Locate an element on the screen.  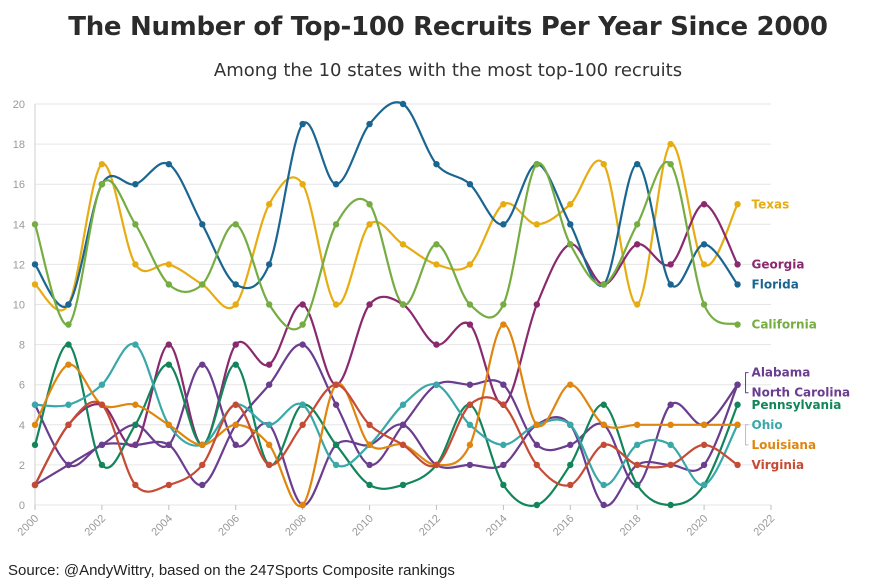
point-california-2003 is located at coordinates (135, 224).